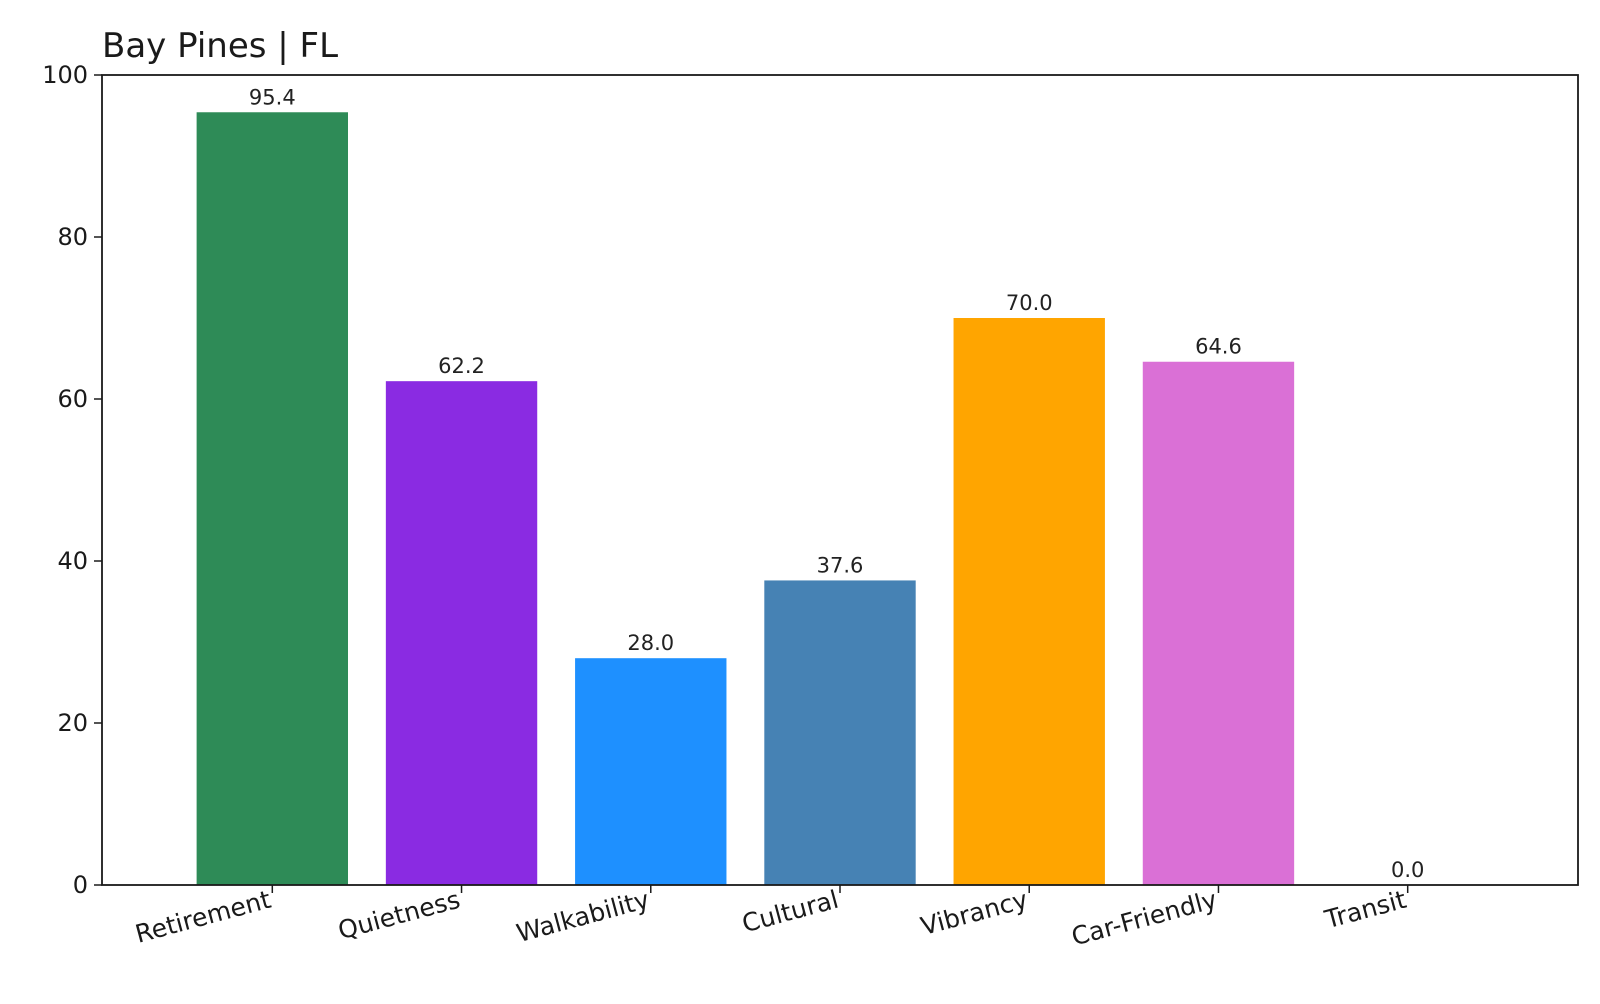 The image size is (1600, 1004). I want to click on y-tick-label: 0, so click(80, 885).